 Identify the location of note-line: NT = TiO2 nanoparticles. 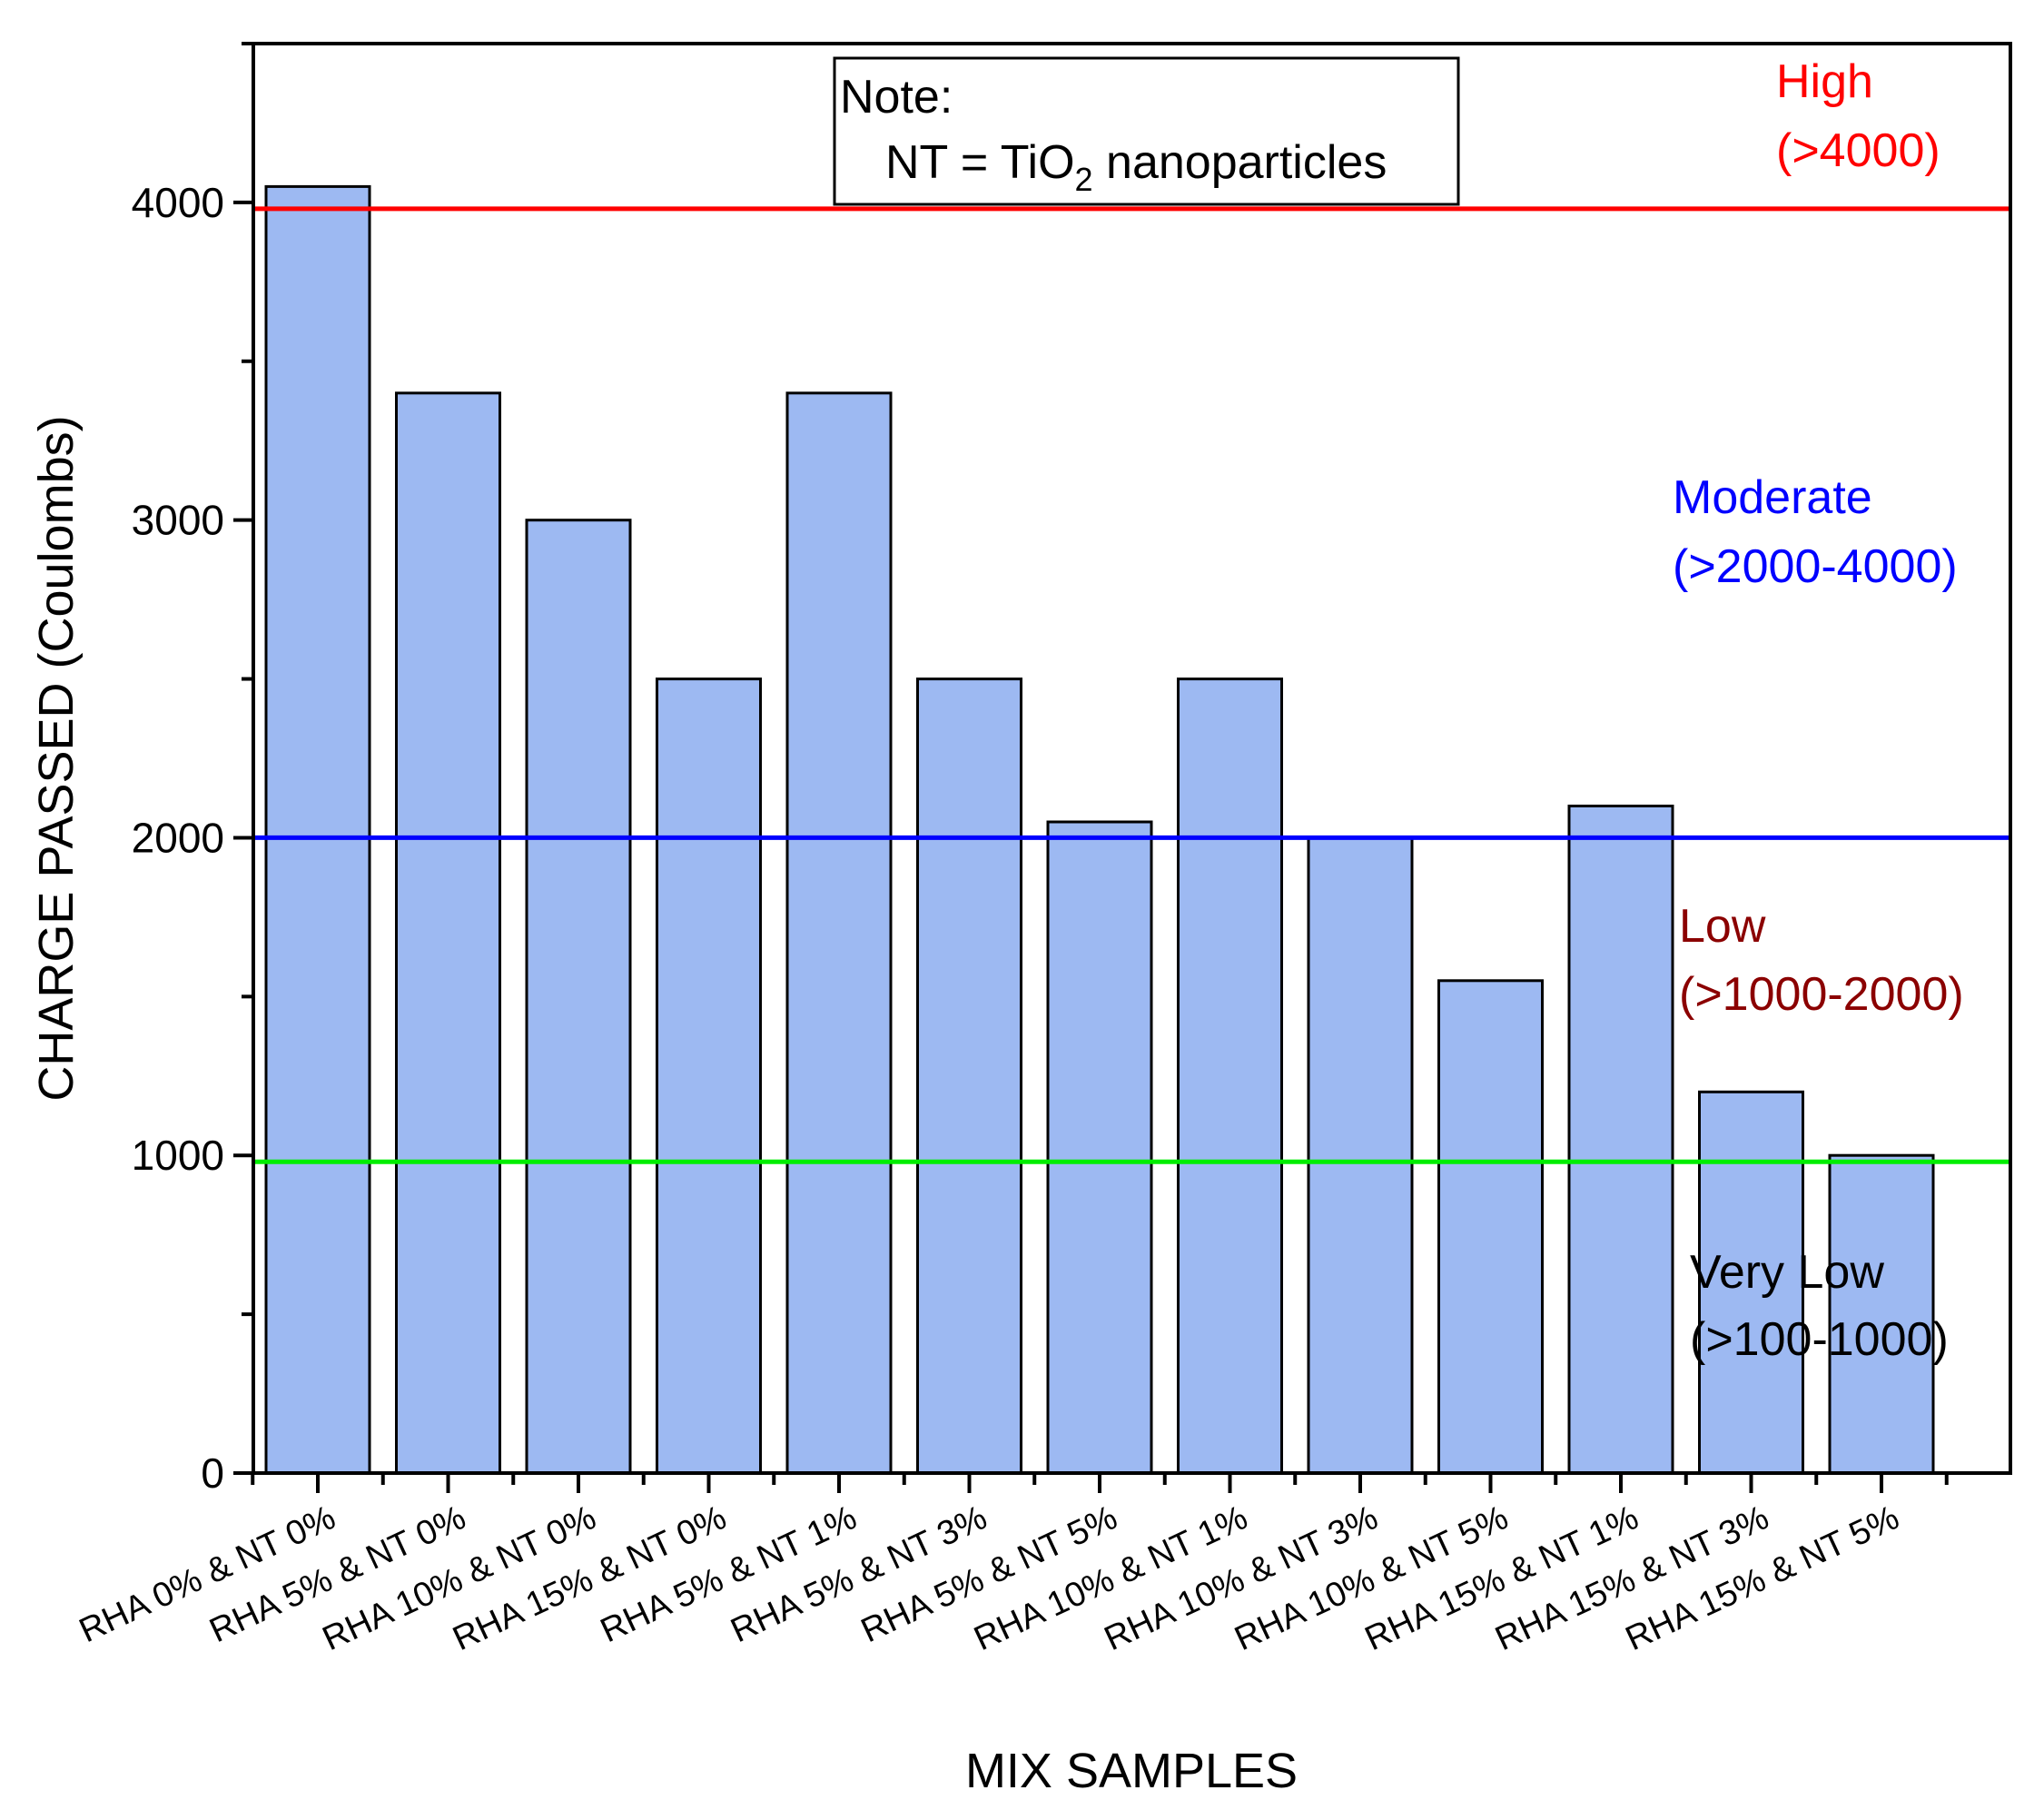
(1136, 167).